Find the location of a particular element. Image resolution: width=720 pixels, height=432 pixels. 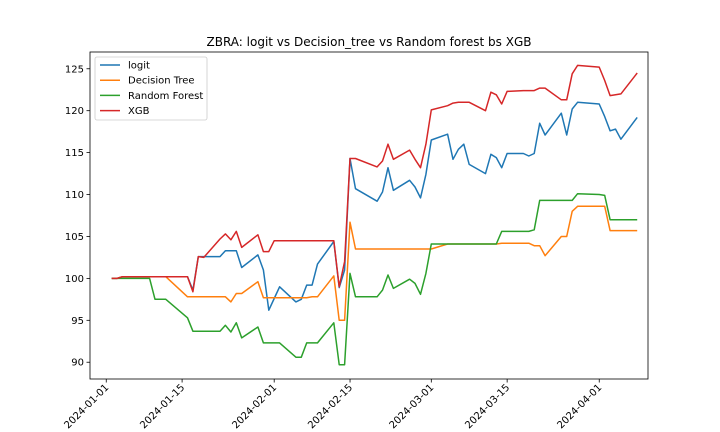

x-tick-label-3: 2024-02-15 is located at coordinates (330, 406).